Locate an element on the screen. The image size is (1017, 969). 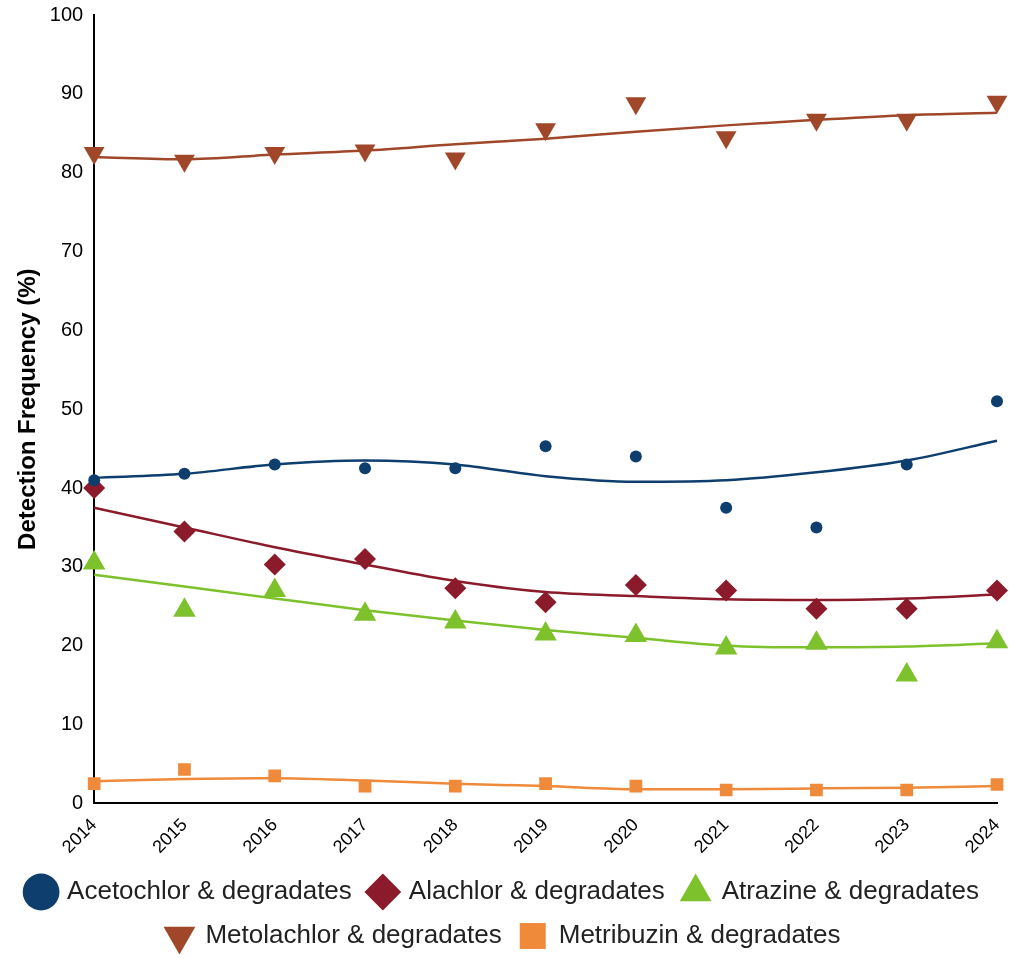
y-tick-label: 30 is located at coordinates (72, 565).